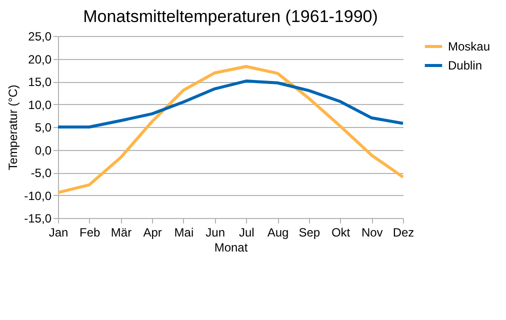 The width and height of the screenshot is (506, 320). Describe the element at coordinates (90, 233) in the screenshot. I see `x-tick-label: Feb` at that location.